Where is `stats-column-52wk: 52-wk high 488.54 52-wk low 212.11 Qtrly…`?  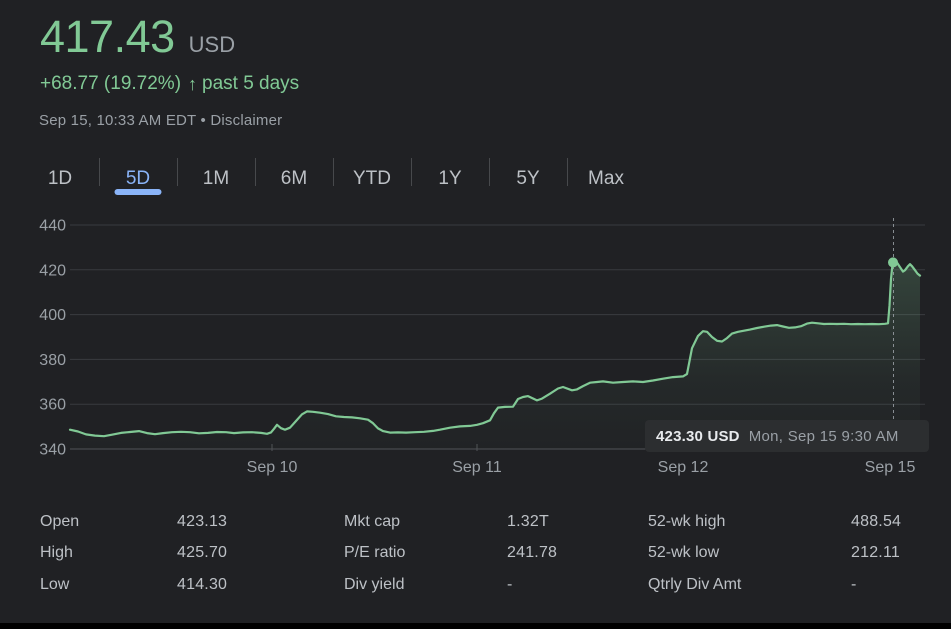 stats-column-52wk: 52-wk high 488.54 52-wk low 212.11 Qtrly… is located at coordinates (774, 553).